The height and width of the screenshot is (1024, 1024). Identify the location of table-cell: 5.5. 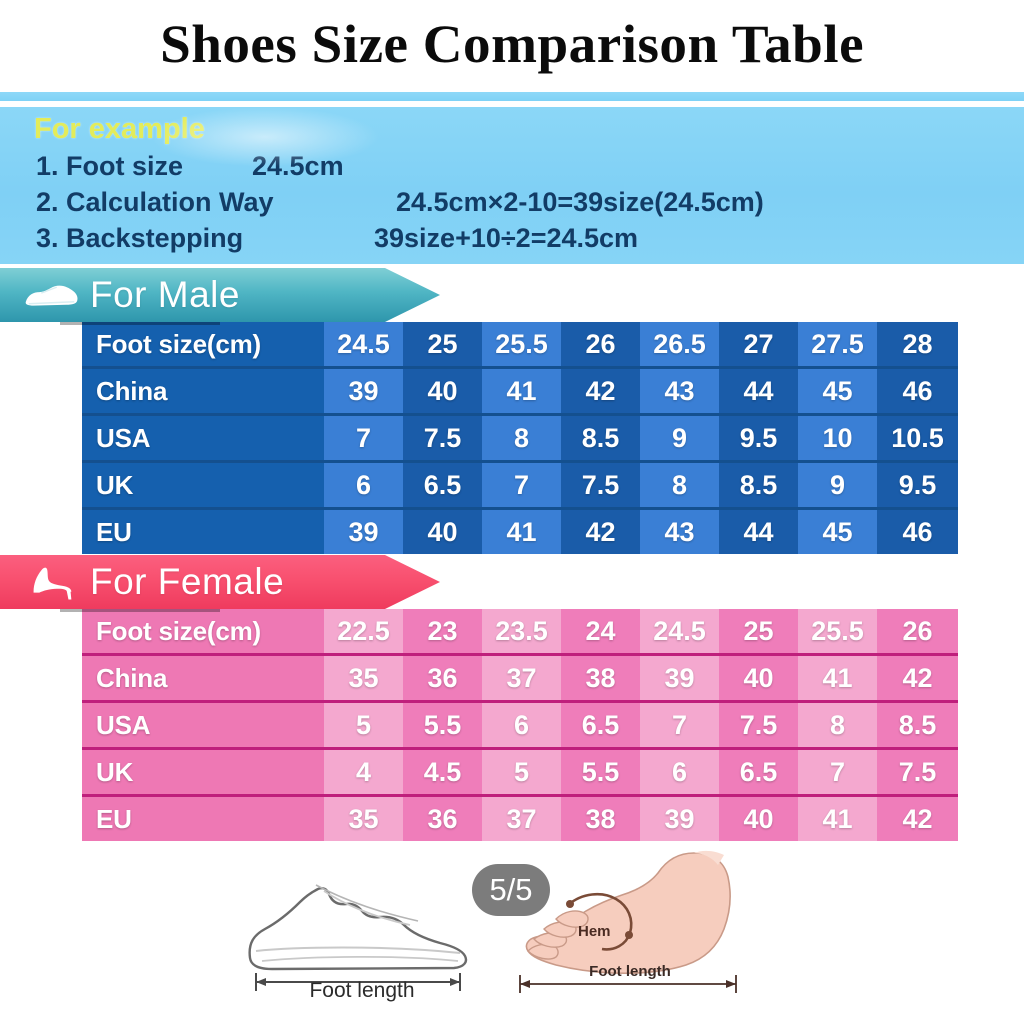
(442, 724).